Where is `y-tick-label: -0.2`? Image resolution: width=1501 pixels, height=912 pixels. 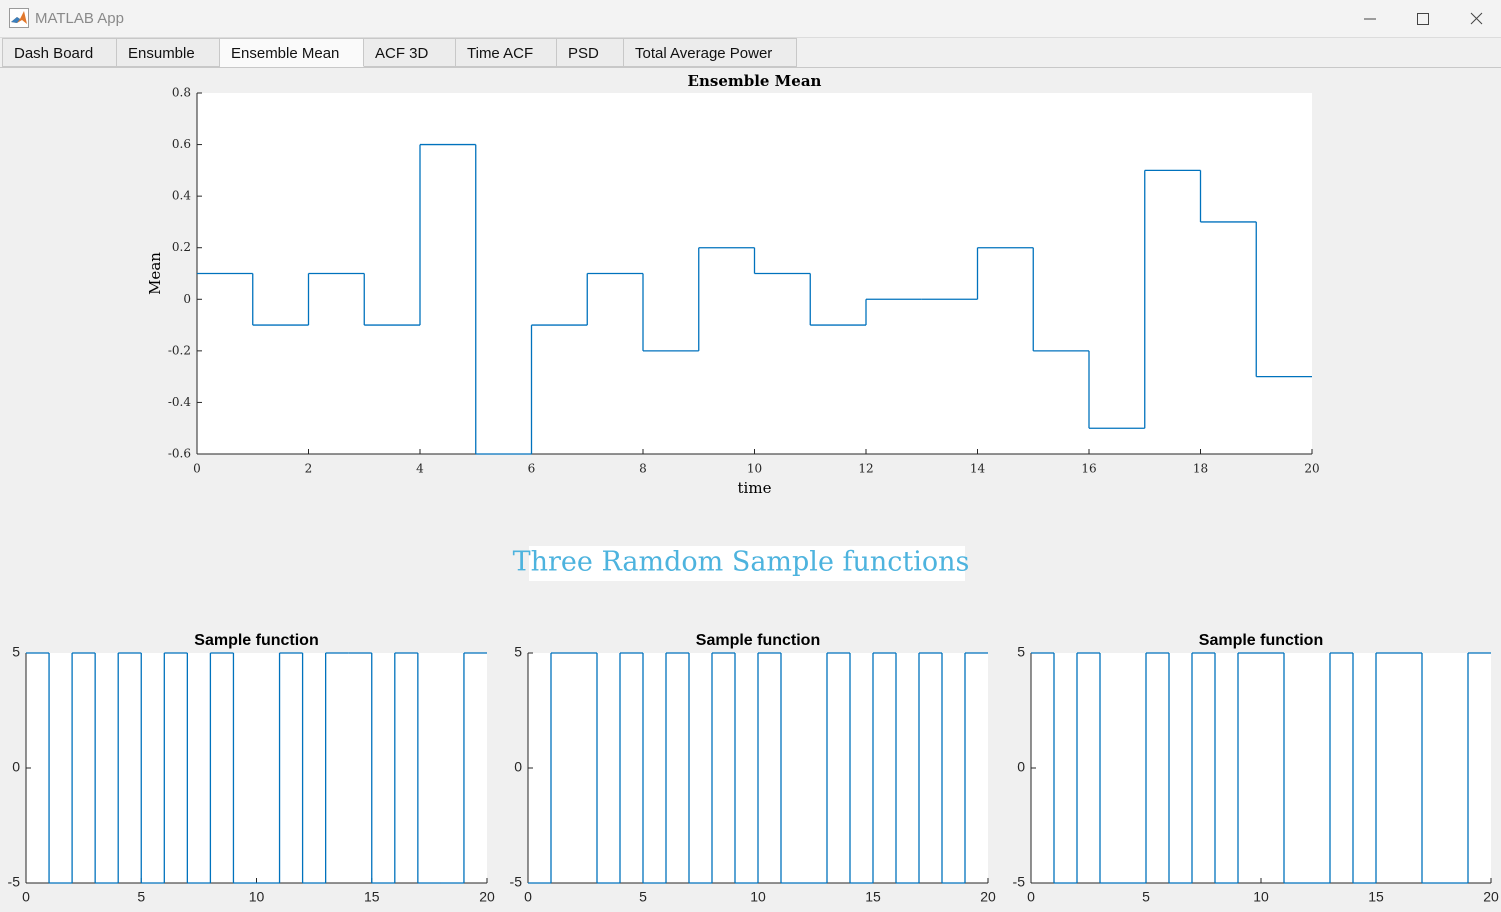
y-tick-label: -0.2 is located at coordinates (179, 350).